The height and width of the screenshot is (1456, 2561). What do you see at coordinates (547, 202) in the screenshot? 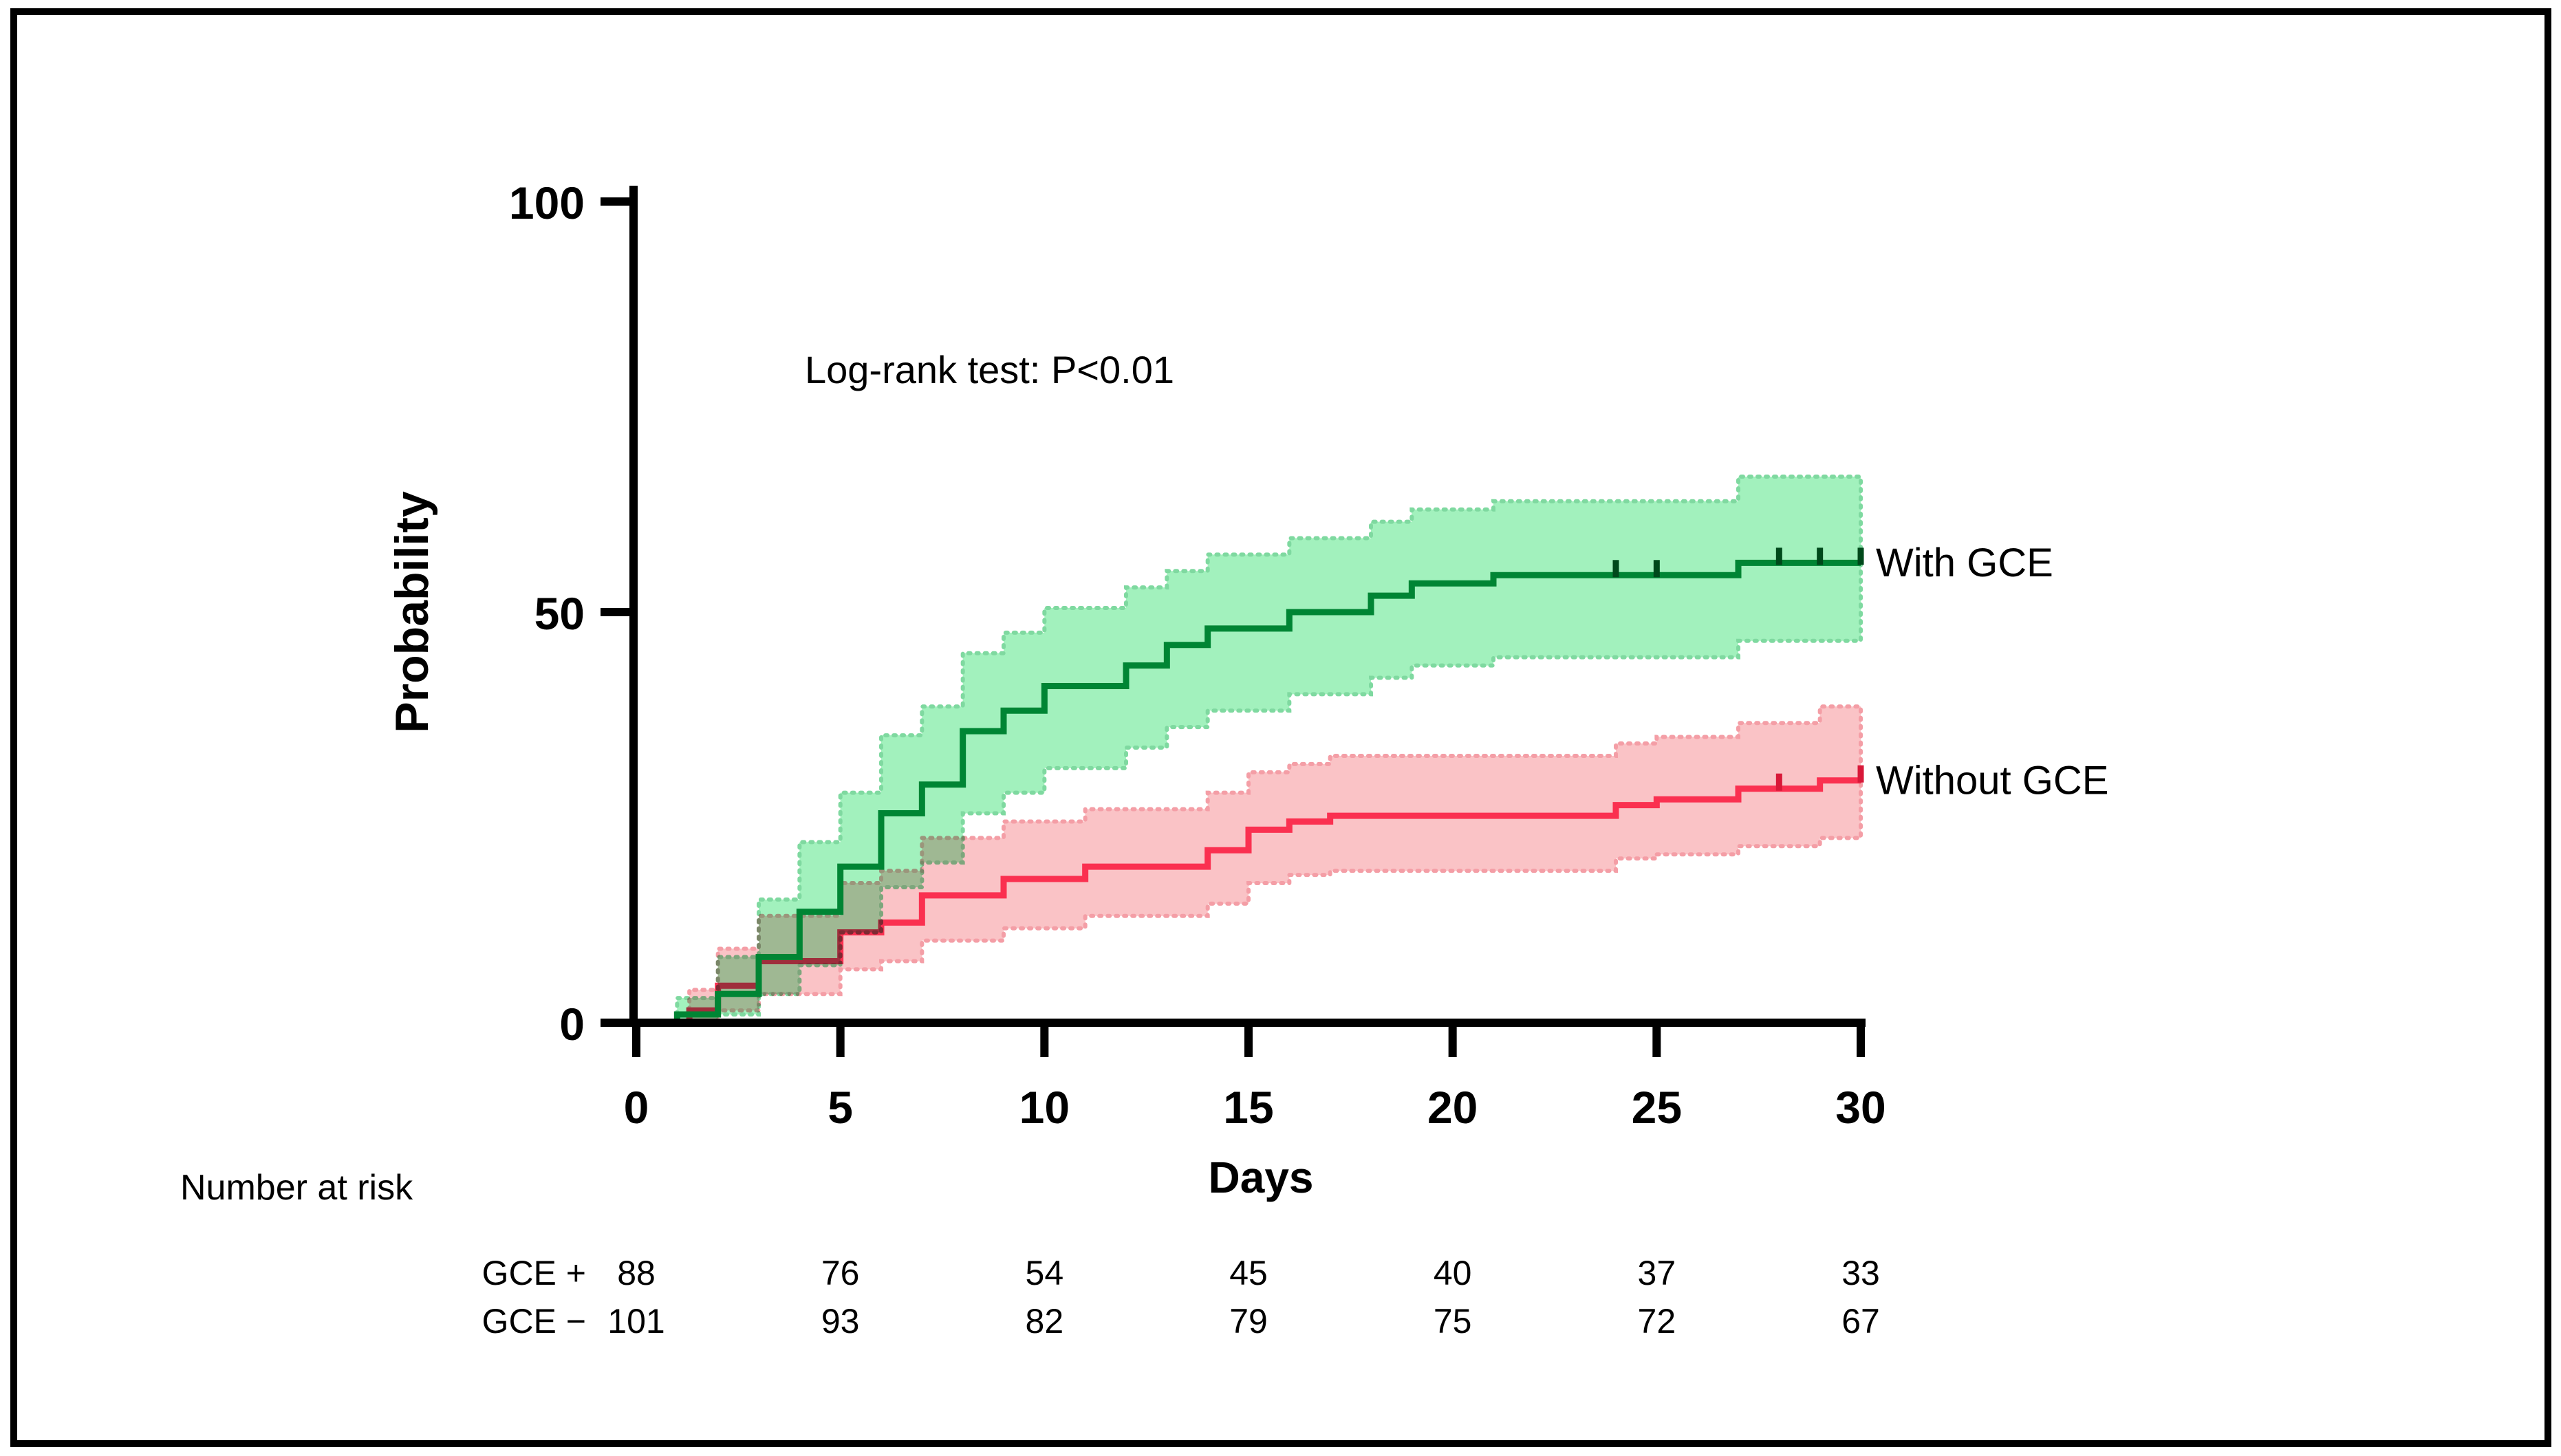
I see `y-tick-label: 100` at bounding box center [547, 202].